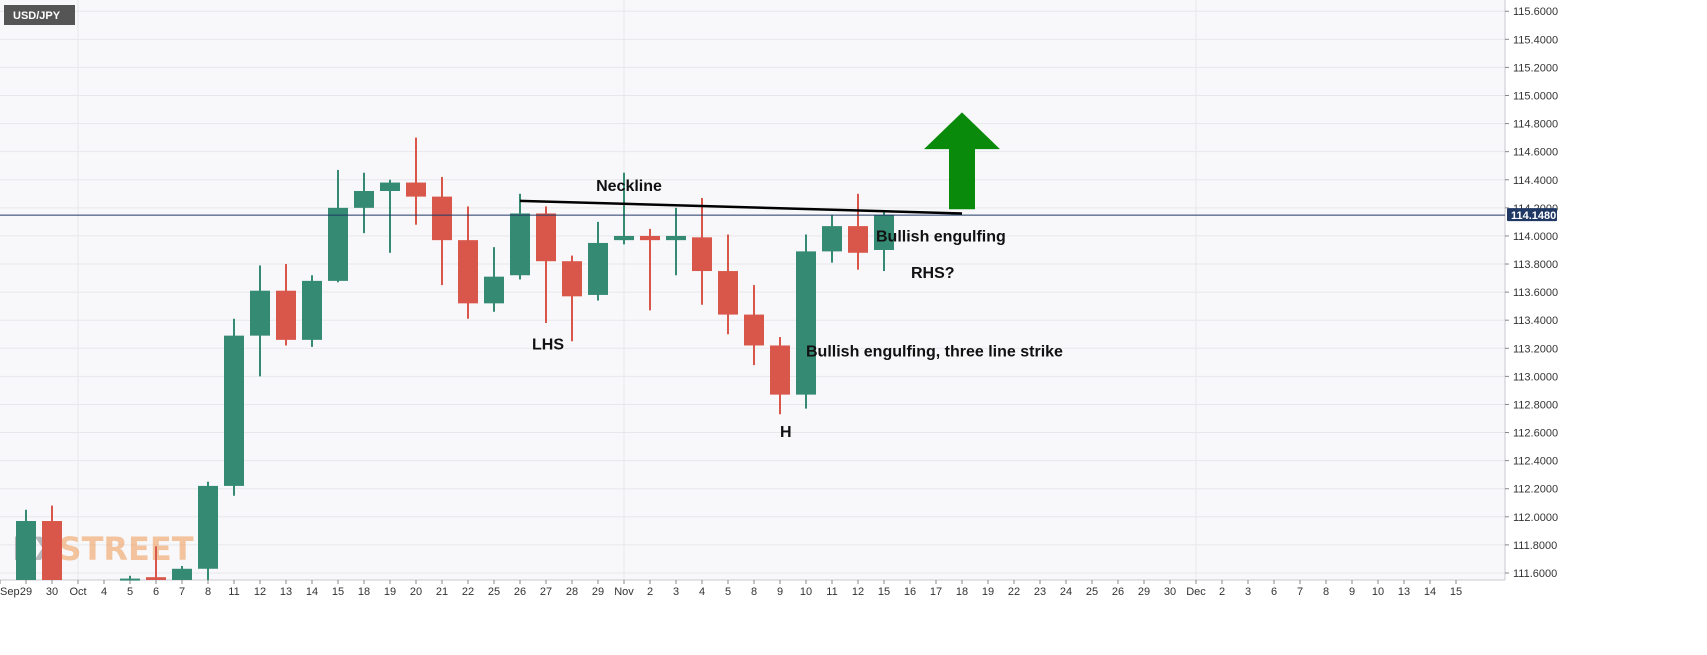  I want to click on y-tick-label: 112.2000, so click(1535, 490).